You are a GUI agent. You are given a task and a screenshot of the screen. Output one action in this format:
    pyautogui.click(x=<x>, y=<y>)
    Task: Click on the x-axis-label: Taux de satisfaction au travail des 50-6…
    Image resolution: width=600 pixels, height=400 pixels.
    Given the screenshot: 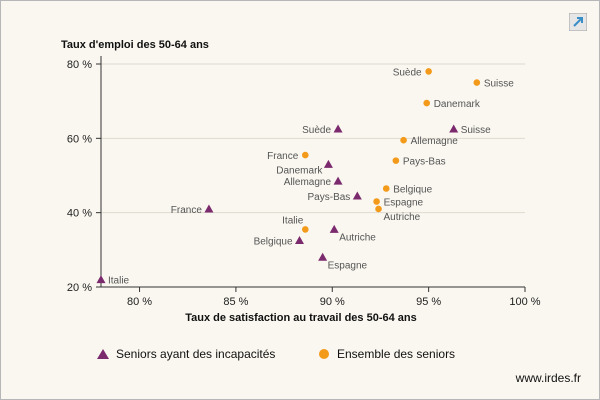 What is the action you would take?
    pyautogui.click(x=301, y=318)
    